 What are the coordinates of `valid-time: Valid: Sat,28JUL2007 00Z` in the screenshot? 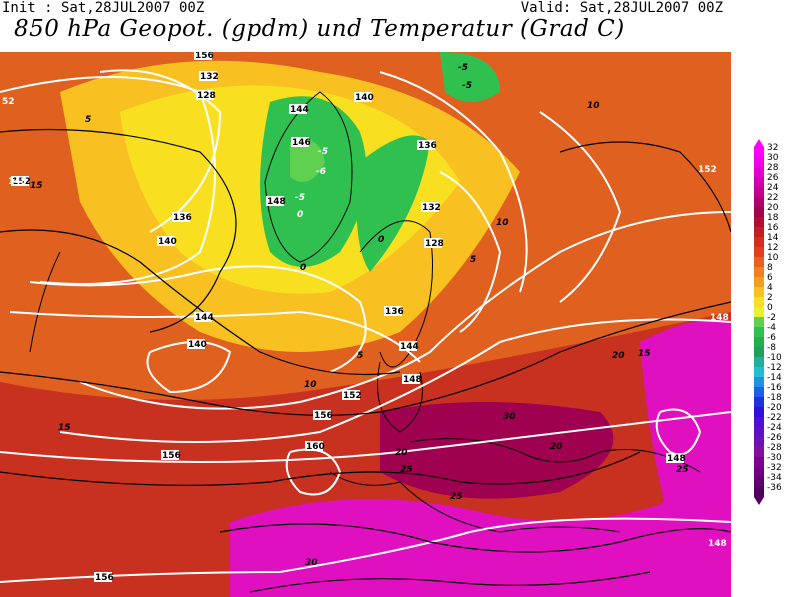 It's located at (621, 8).